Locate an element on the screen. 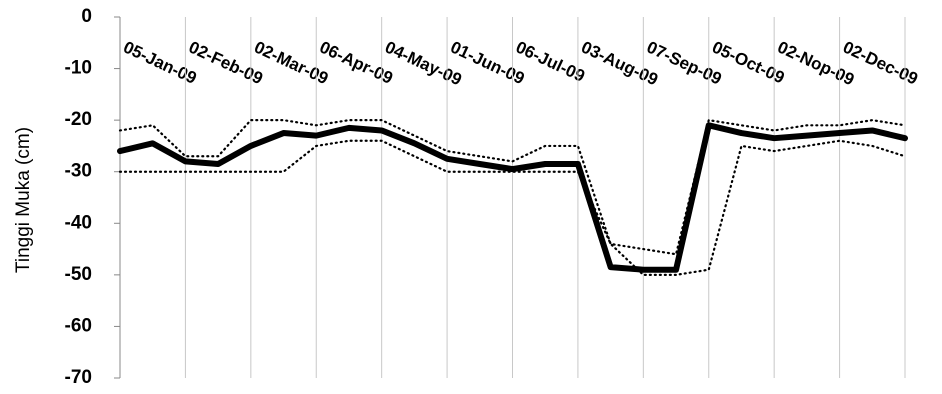 The width and height of the screenshot is (942, 394). y-tick-label: -50 is located at coordinates (78, 274).